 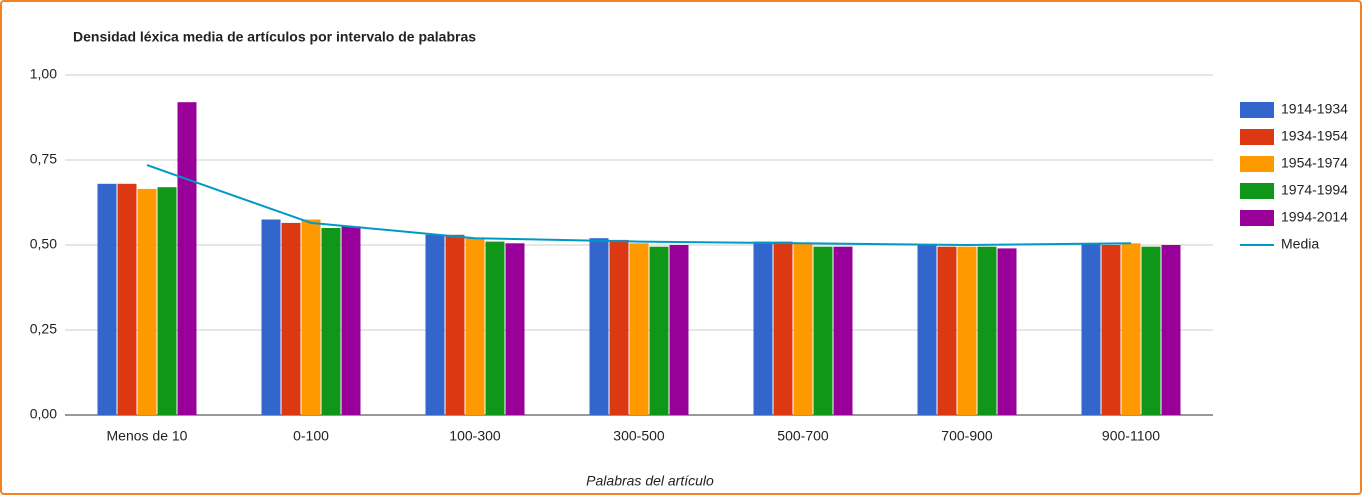 What do you see at coordinates (43, 329) in the screenshot?
I see `y-tick-label: 0,25` at bounding box center [43, 329].